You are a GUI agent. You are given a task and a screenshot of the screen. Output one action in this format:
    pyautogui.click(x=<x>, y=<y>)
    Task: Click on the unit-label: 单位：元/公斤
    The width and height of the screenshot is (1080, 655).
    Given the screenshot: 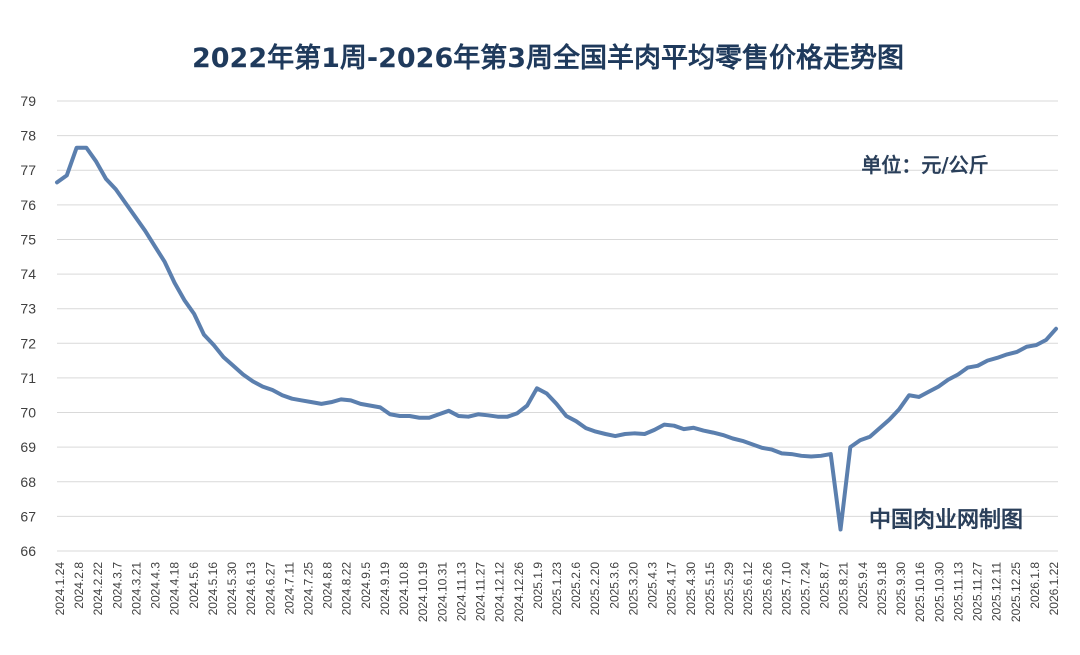 What is the action you would take?
    pyautogui.click(x=924, y=165)
    